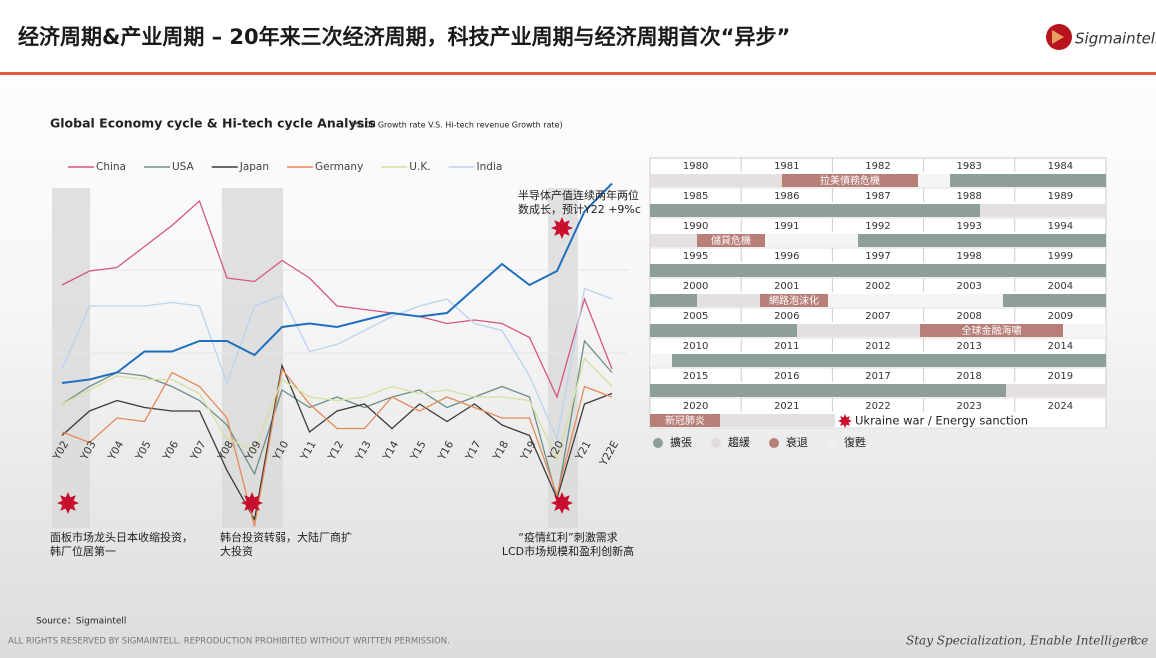  I want to click on year-label: 2009, so click(1060, 316).